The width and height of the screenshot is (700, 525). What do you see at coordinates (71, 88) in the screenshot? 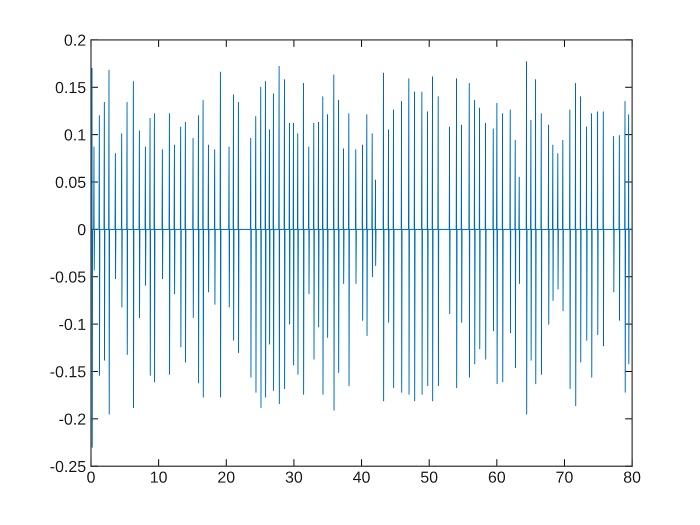
I see `y-tick-label: 0.15` at bounding box center [71, 88].